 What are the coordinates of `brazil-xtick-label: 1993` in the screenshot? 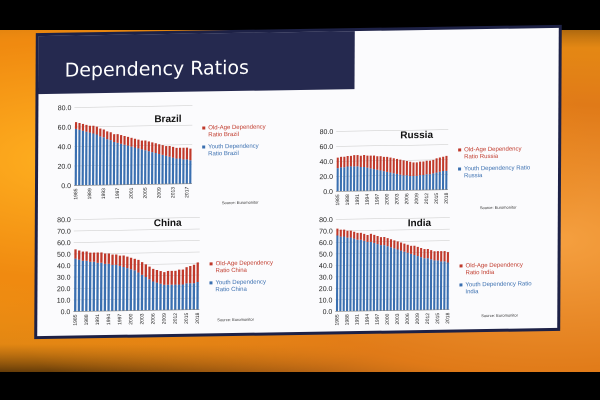 It's located at (104, 193).